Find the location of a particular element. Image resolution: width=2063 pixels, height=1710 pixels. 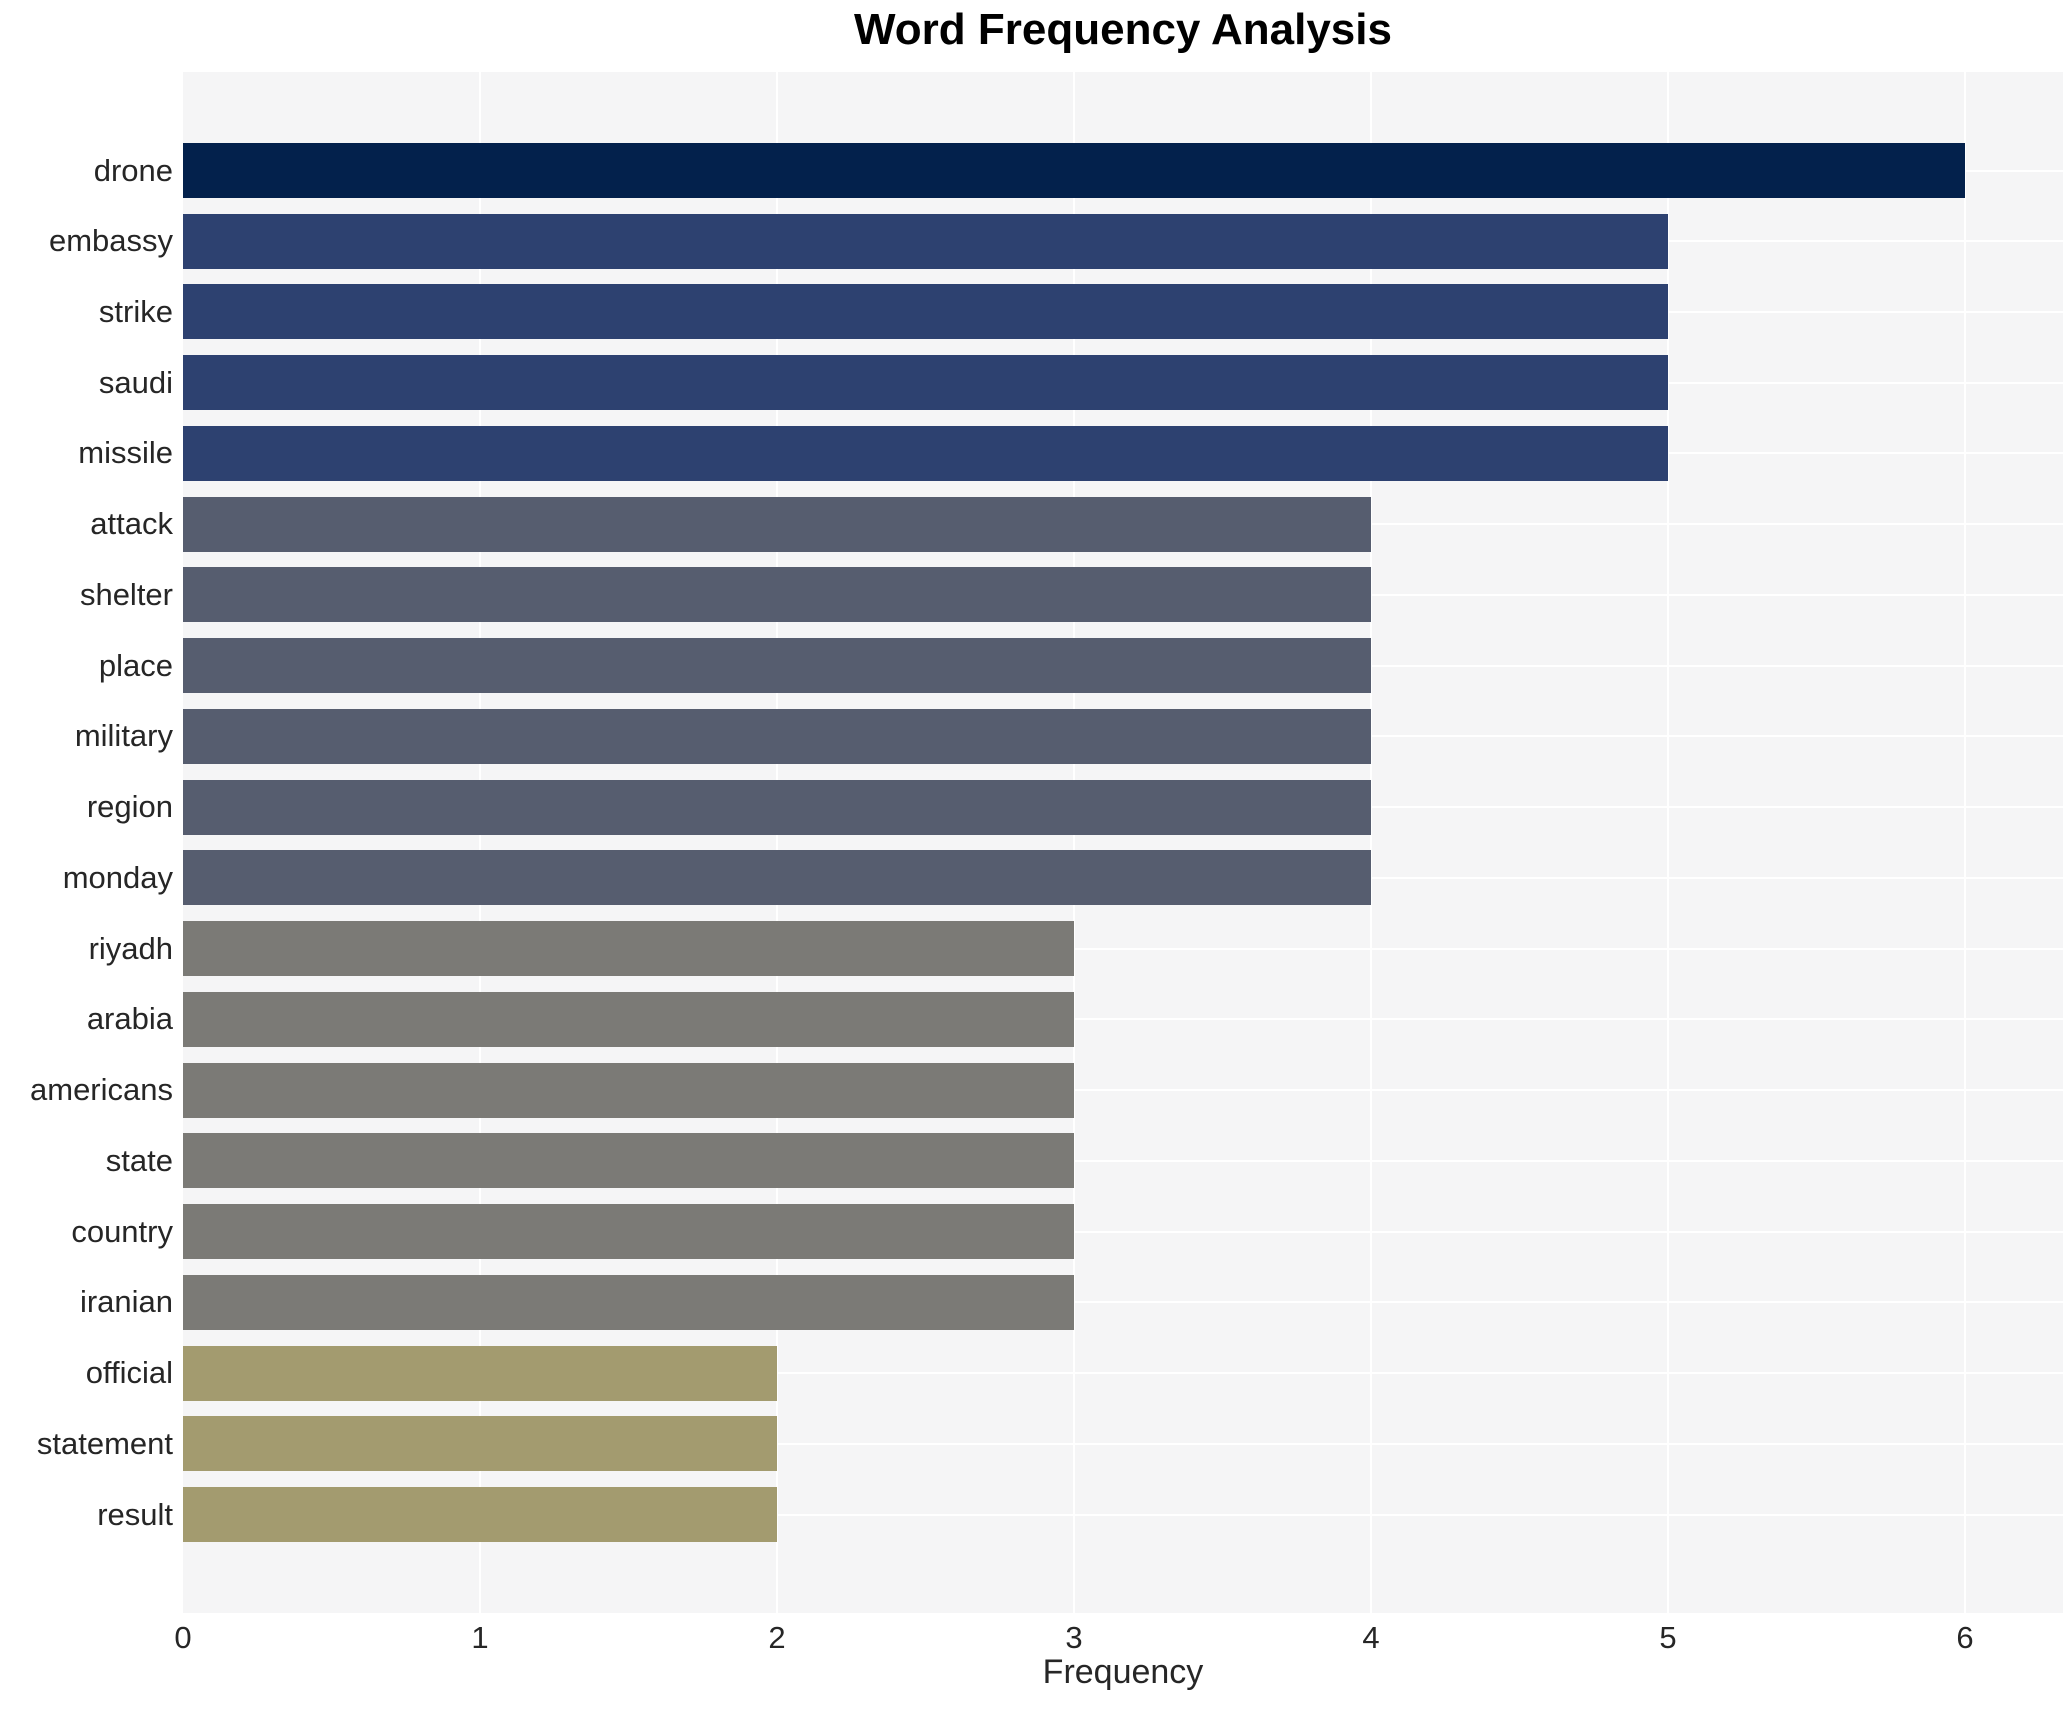

y-tick-label: arabia is located at coordinates (129, 1019).